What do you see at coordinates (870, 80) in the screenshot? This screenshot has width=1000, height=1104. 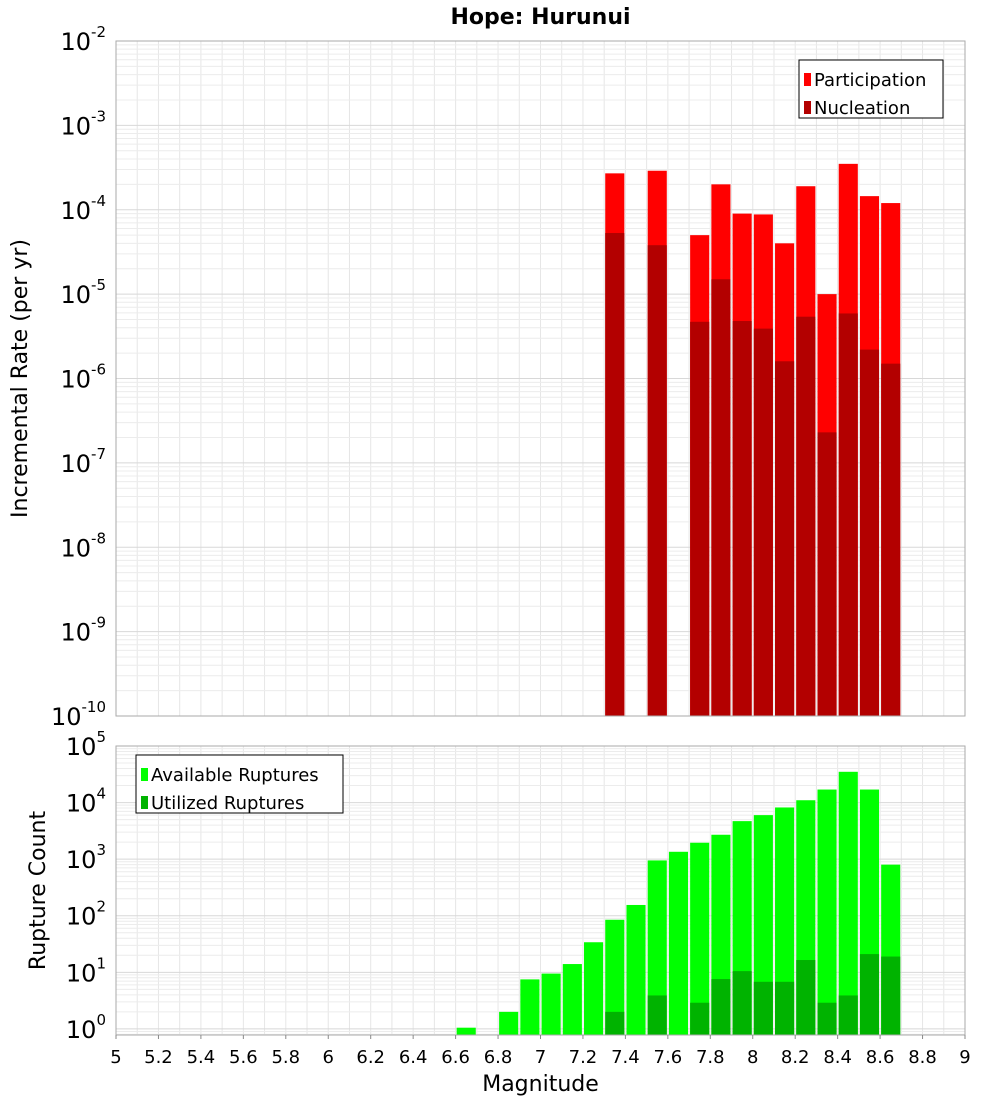 I see `legend-top-label: Participation` at bounding box center [870, 80].